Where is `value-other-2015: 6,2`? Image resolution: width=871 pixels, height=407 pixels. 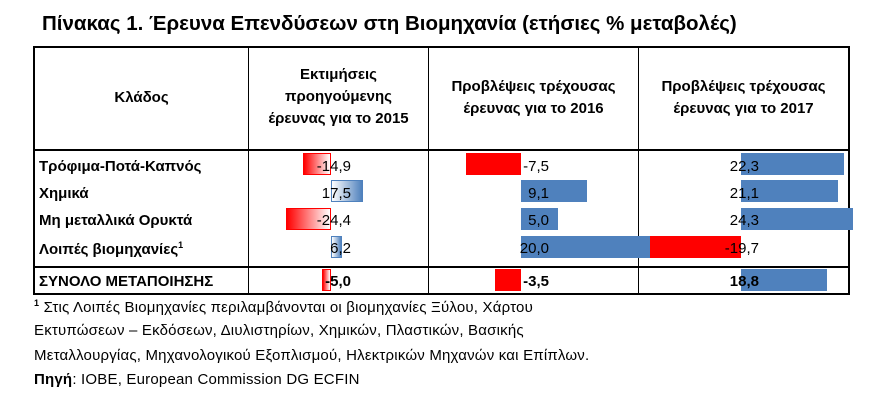
value-other-2015: 6,2 is located at coordinates (340, 248).